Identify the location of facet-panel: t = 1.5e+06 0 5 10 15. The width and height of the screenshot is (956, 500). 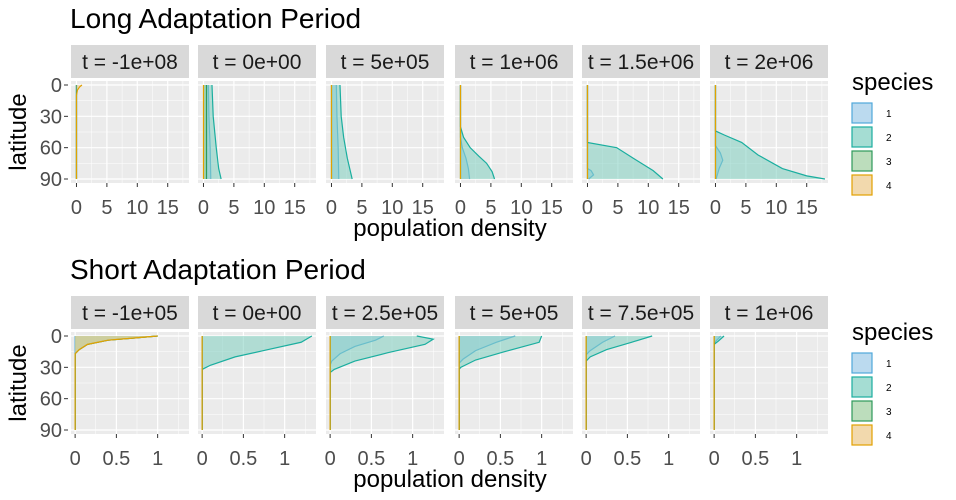
(641, 132).